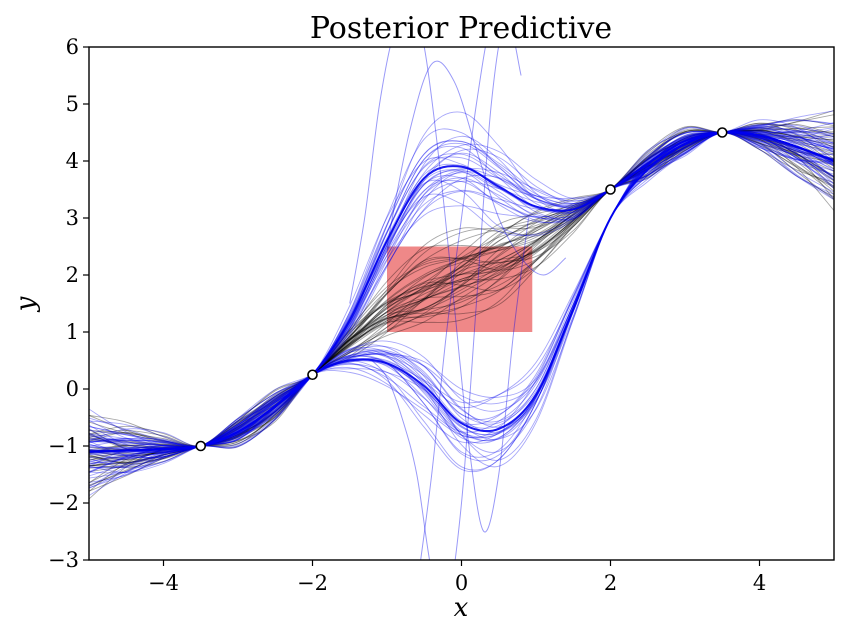 The width and height of the screenshot is (850, 638). I want to click on target-region, so click(460, 289).